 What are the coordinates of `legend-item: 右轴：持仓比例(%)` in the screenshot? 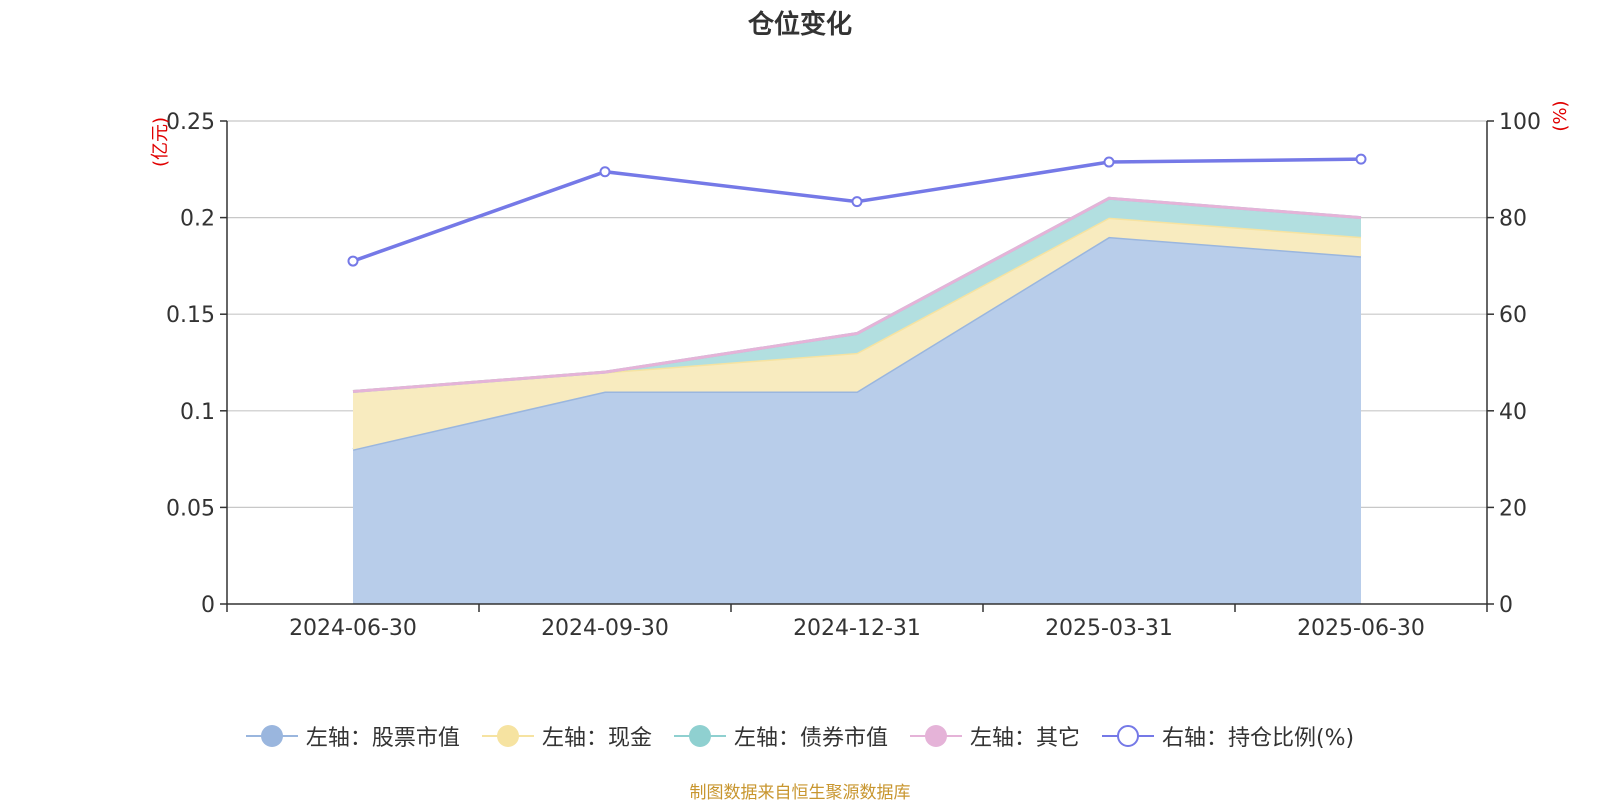 It's located at (1228, 736).